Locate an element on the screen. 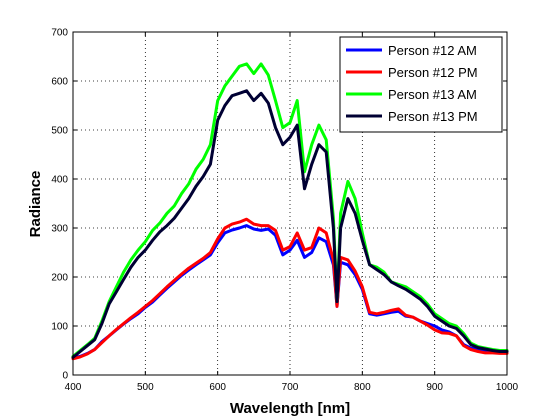 This screenshot has height=420, width=560. y-tick-label: 200 is located at coordinates (59, 278).